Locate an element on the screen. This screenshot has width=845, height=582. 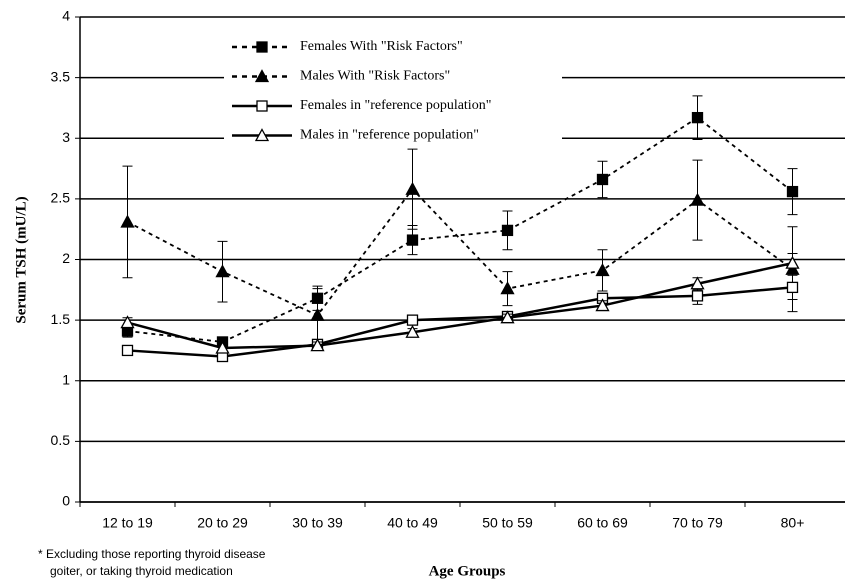
legend-label: Females in "reference population" is located at coordinates (395, 105).